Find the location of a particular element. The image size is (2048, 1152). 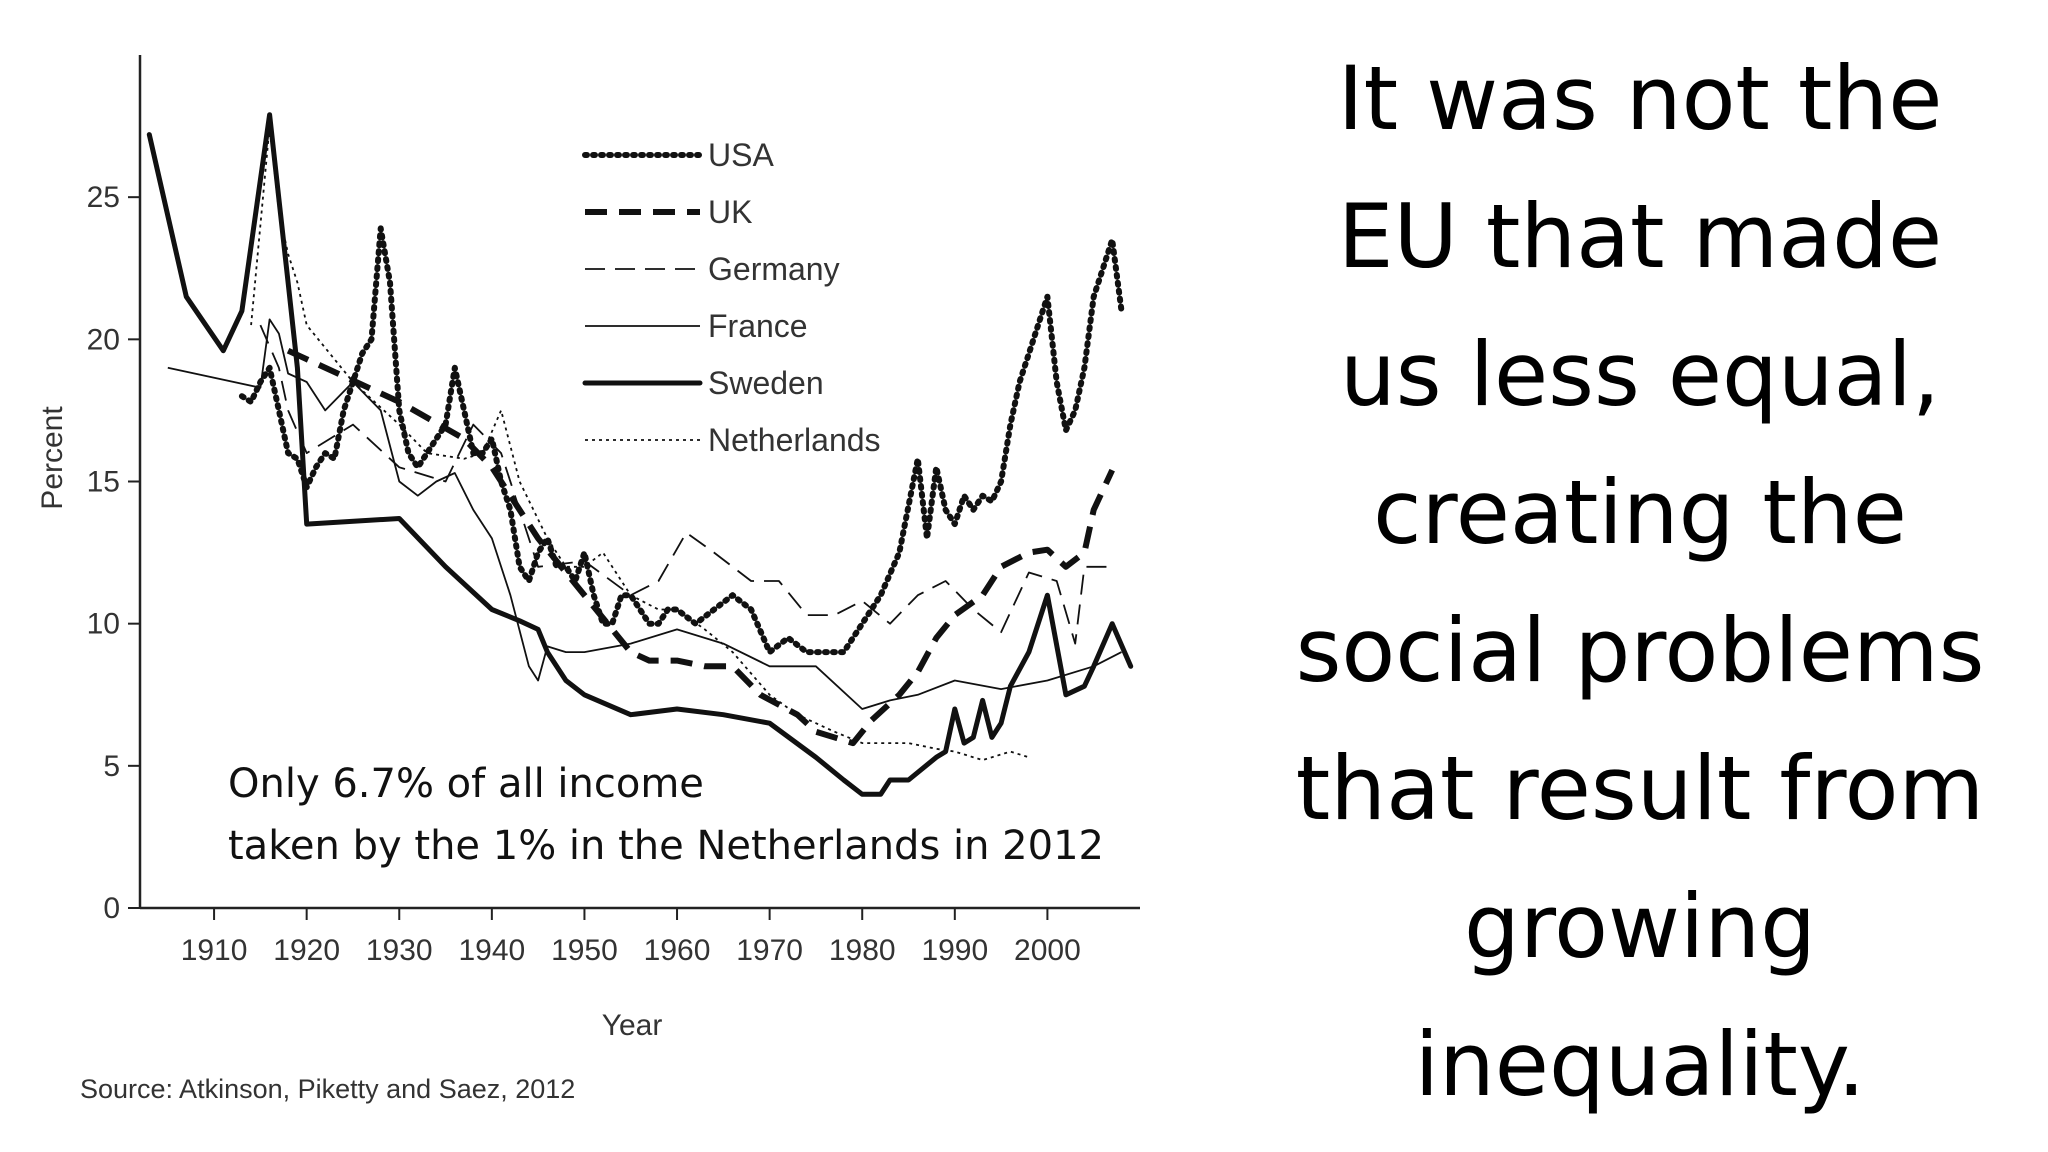

statement-line: us less equal, is located at coordinates (1640, 374).